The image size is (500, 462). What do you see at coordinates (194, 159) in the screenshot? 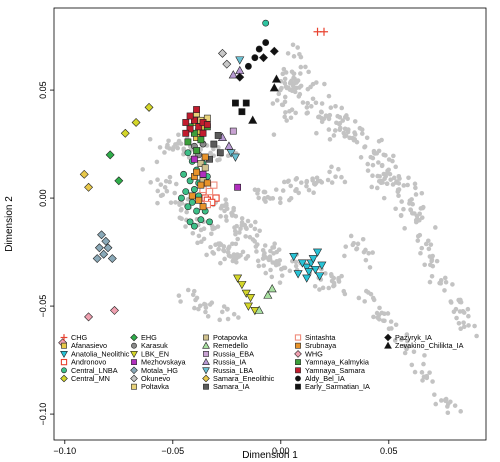
I see `point-mezhovskaya` at bounding box center [194, 159].